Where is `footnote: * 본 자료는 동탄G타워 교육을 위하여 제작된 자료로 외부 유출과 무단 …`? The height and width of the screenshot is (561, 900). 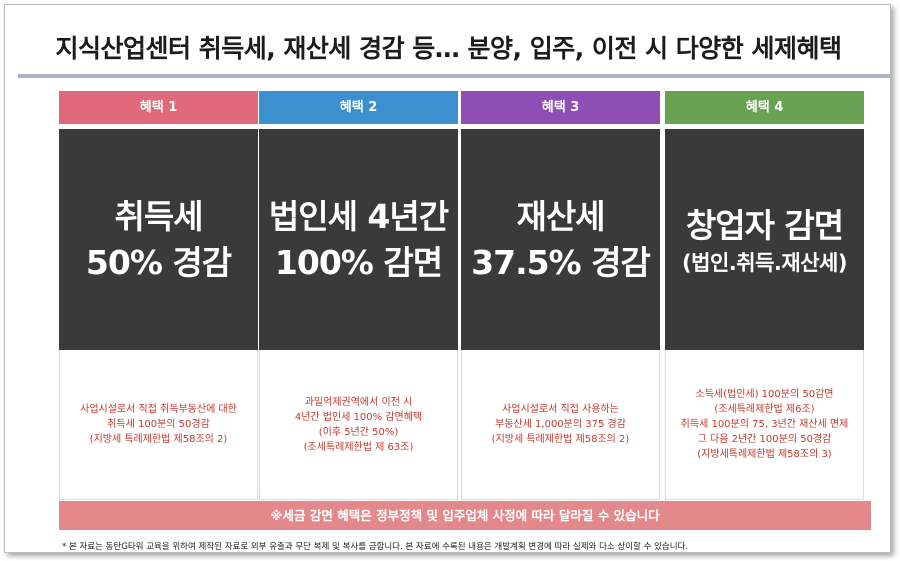
footnote: * 본 자료는 동탄G타워 교육을 위하여 제작된 자료로 외부 유출과 무단 … is located at coordinates (375, 547).